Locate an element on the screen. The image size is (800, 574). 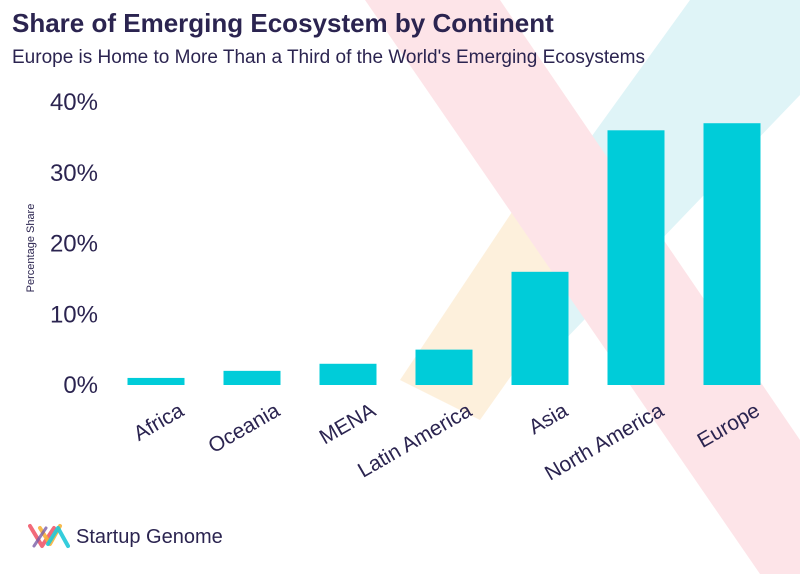
y-tick-label: 20% is located at coordinates (74, 244).